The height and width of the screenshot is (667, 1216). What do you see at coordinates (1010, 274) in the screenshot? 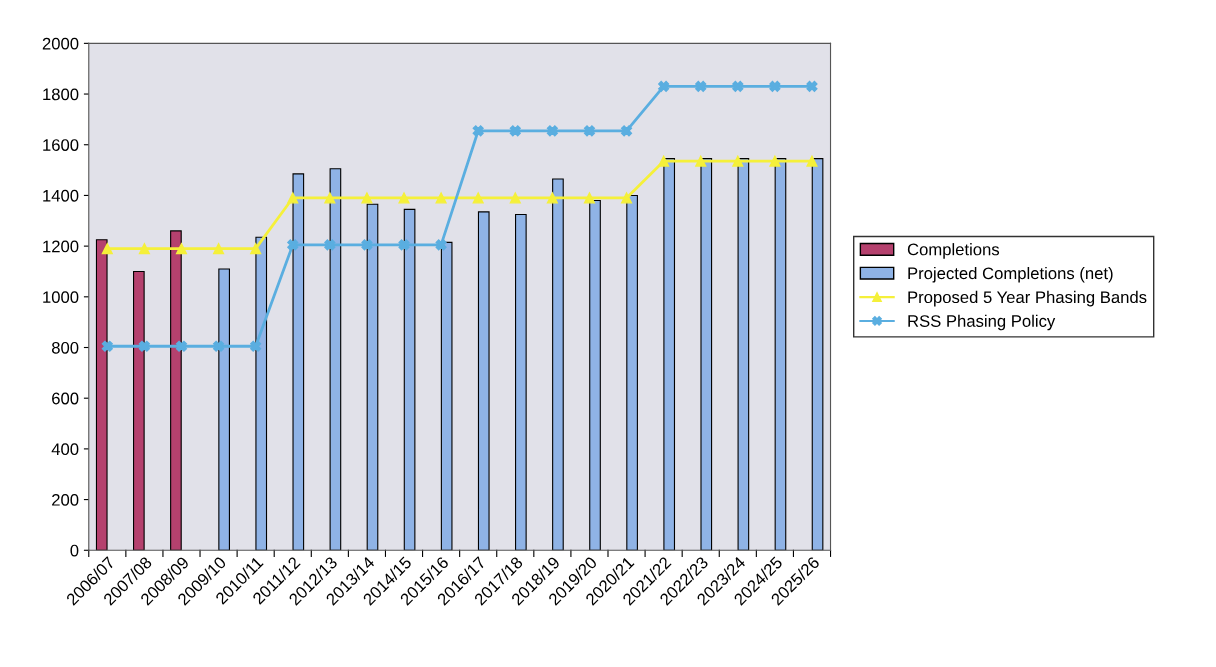
I see `legend-label: Projected Completions (net)` at bounding box center [1010, 274].